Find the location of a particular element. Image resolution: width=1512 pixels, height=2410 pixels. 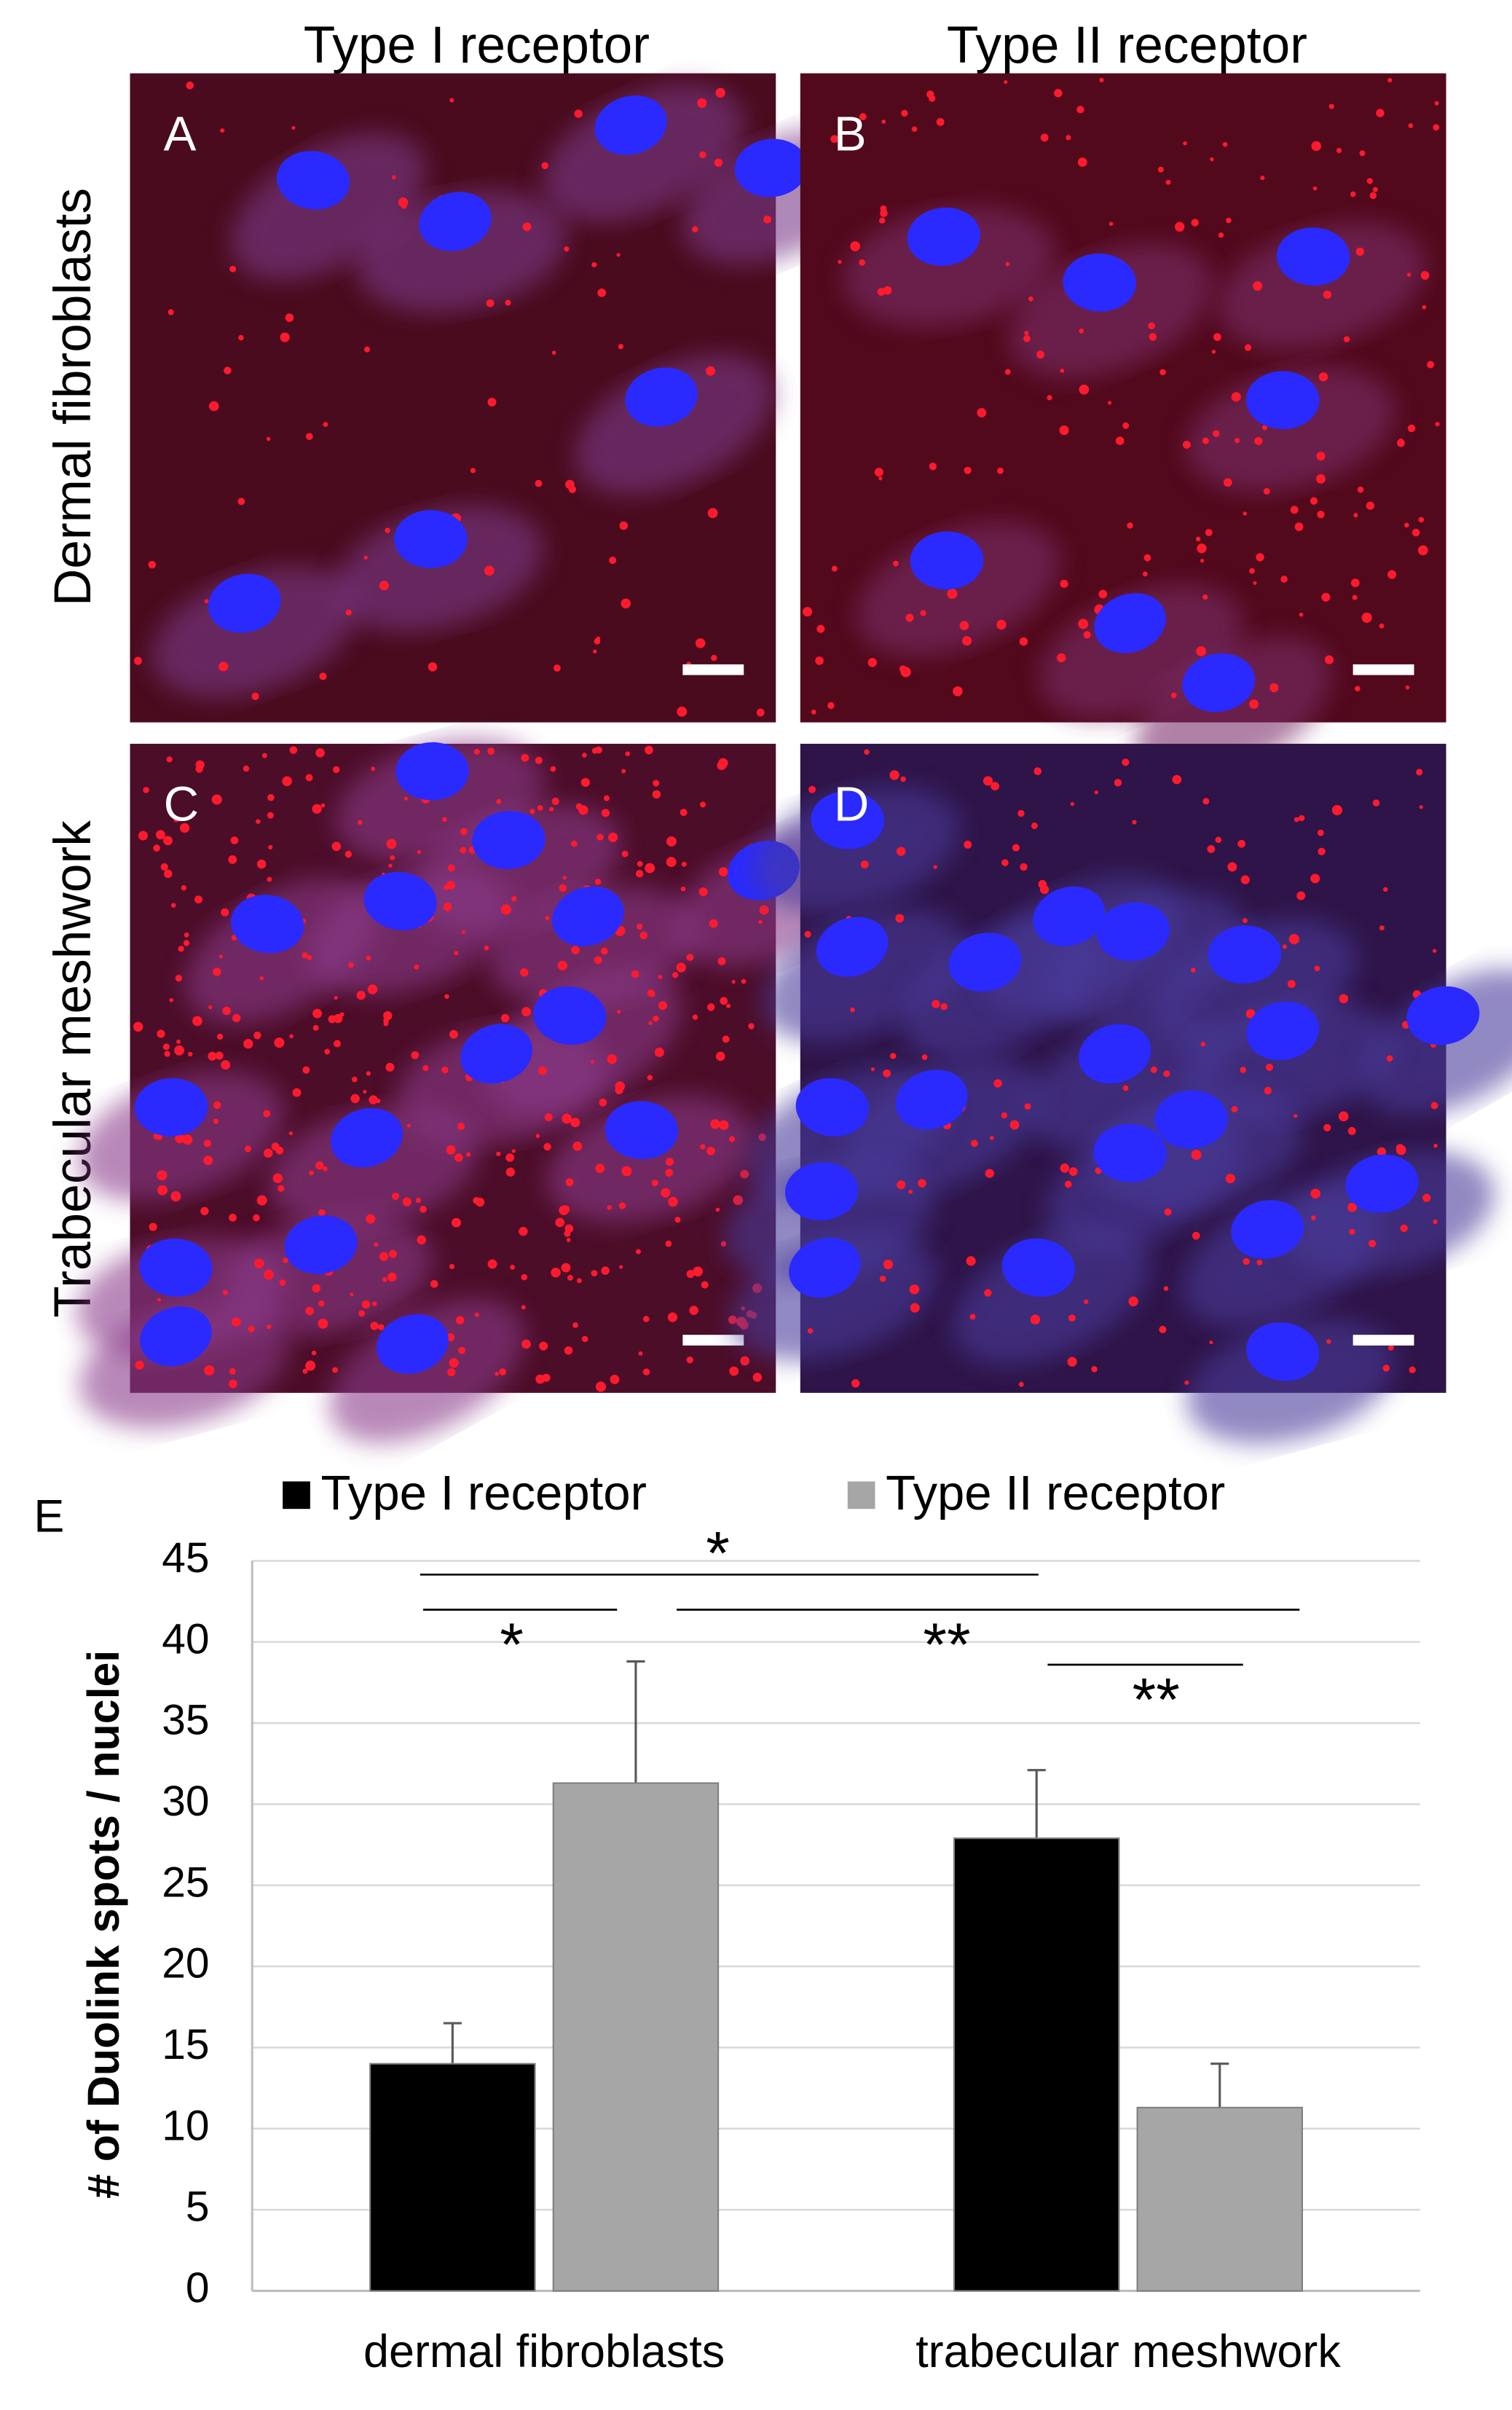

y-tick-label: 35 is located at coordinates (185, 1720).